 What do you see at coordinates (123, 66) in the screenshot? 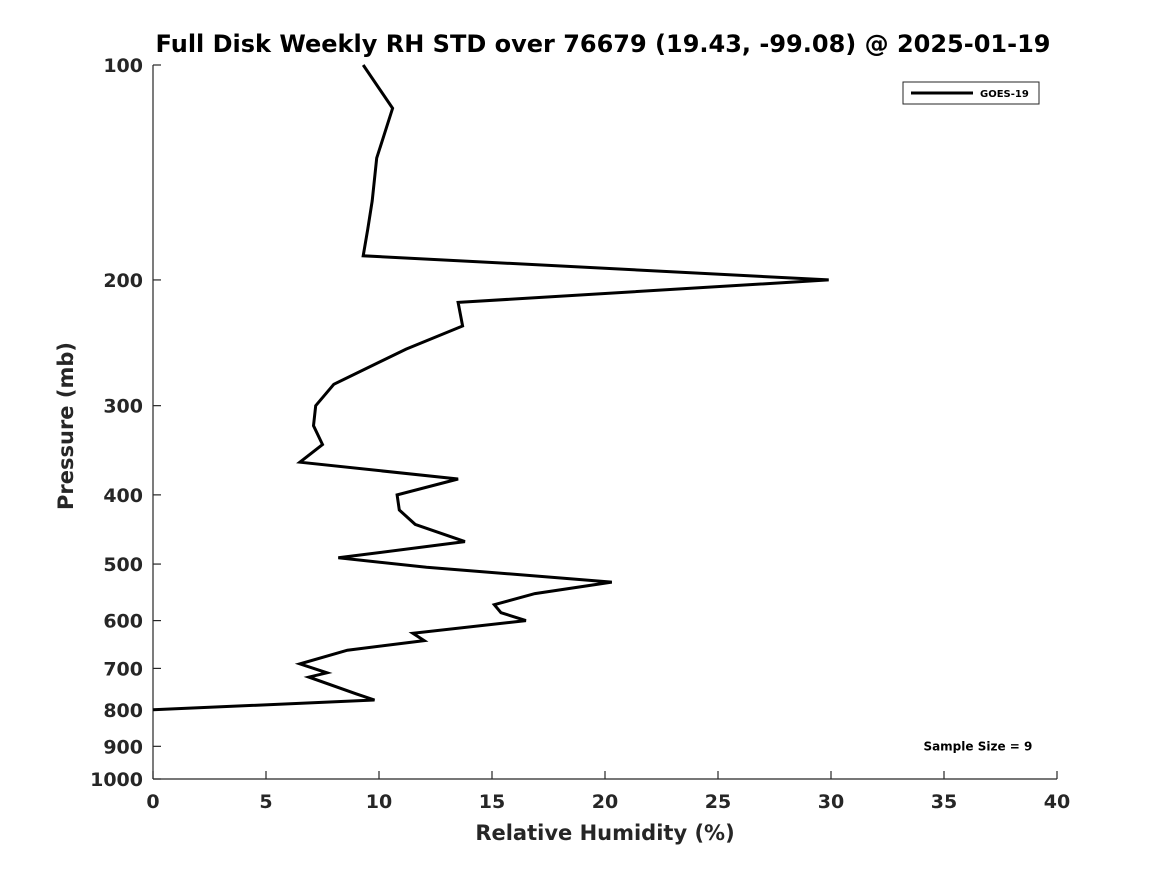
I see `y-tick-label: 100` at bounding box center [123, 66].